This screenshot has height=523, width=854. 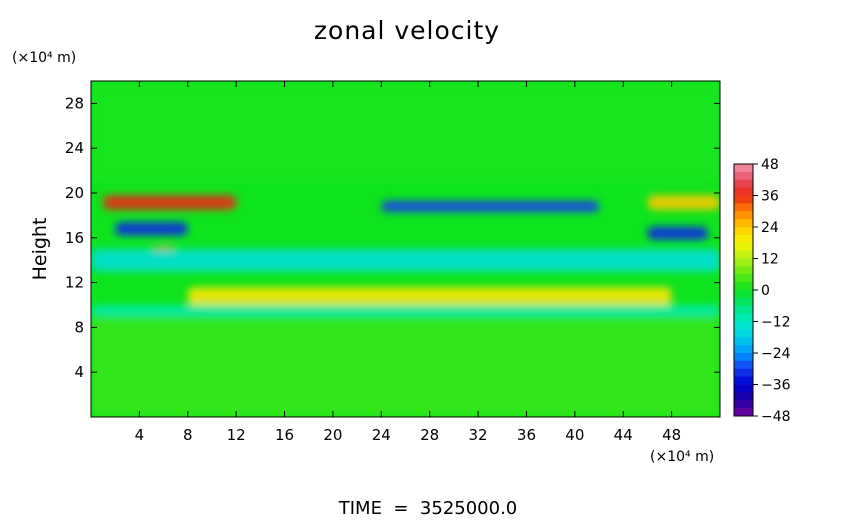 I want to click on y-tick-label: 20, so click(x=74, y=193).